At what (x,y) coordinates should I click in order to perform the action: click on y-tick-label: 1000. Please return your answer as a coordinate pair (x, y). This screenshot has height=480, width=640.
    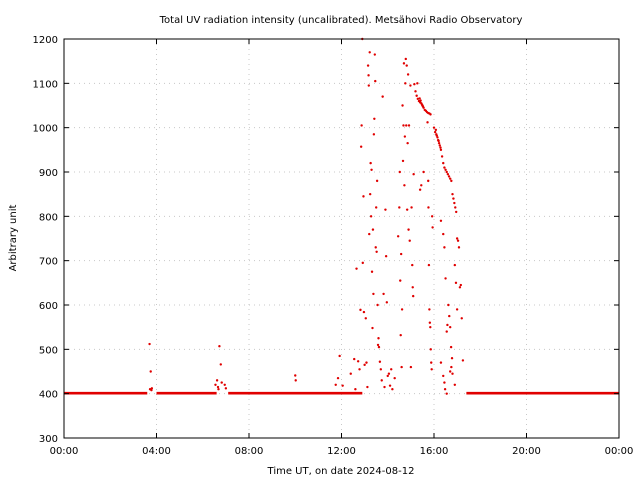
    Looking at the image, I should click on (45, 129).